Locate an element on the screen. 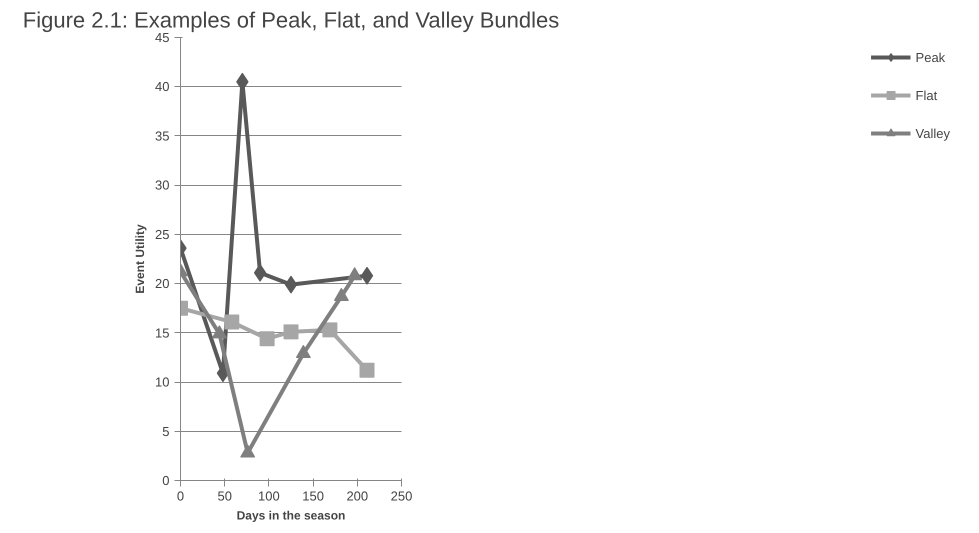  legend-label: Peak is located at coordinates (931, 57).